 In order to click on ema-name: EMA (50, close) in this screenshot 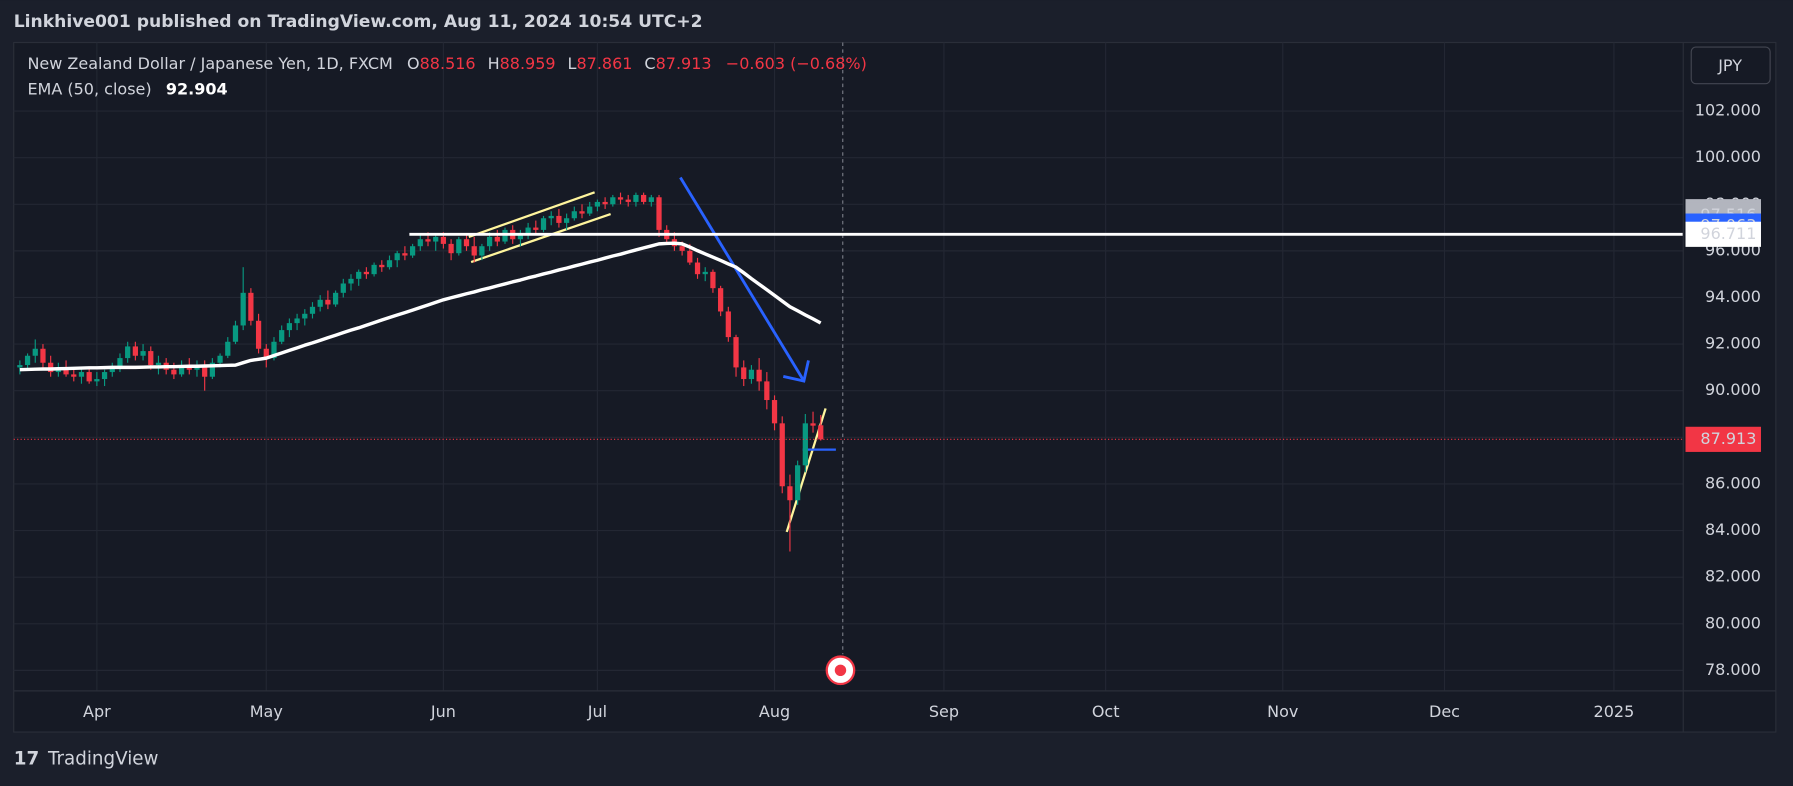, I will do `click(89, 88)`.